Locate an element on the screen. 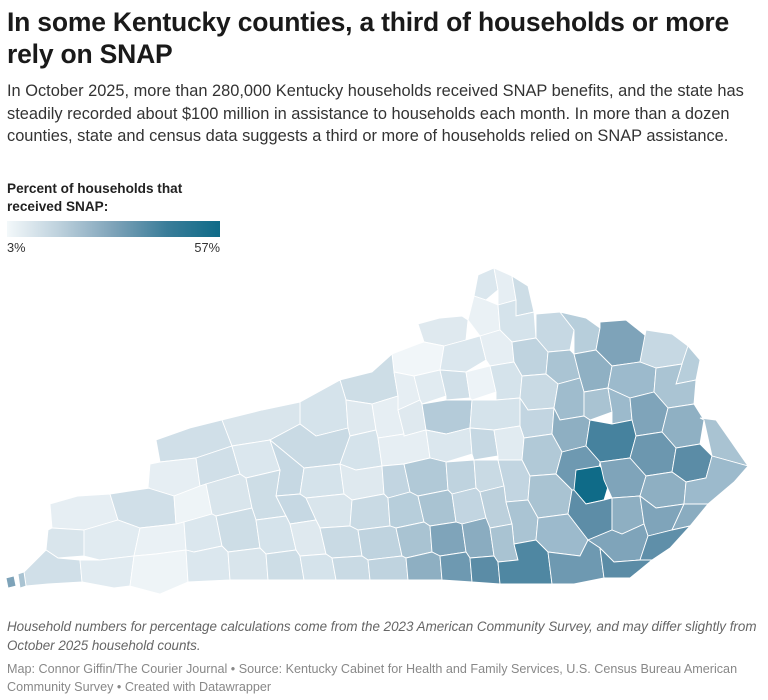 This screenshot has width=768, height=700. map-credit: Map: Connor Giffin/The Courier Journal is located at coordinates (117, 669).